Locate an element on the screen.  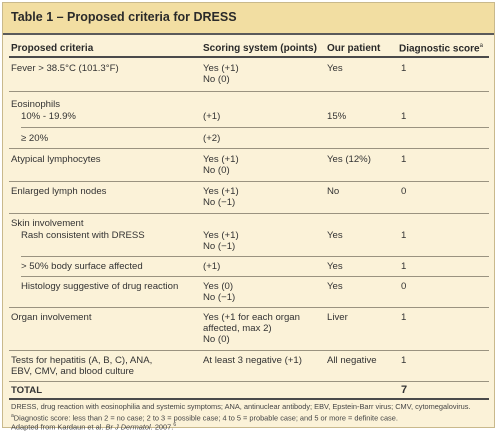
row-tests-criteria-line-1: Tests for hepatitis (A, B, C), ANA, is located at coordinates (82, 360).